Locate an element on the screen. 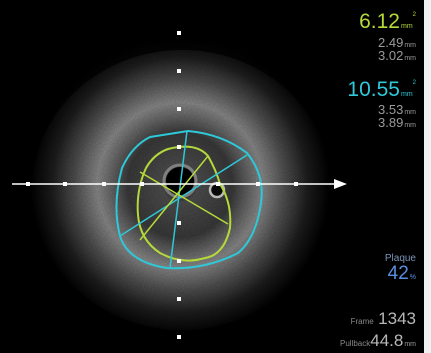 The image size is (431, 353). frame-value: 1343 is located at coordinates (397, 318).